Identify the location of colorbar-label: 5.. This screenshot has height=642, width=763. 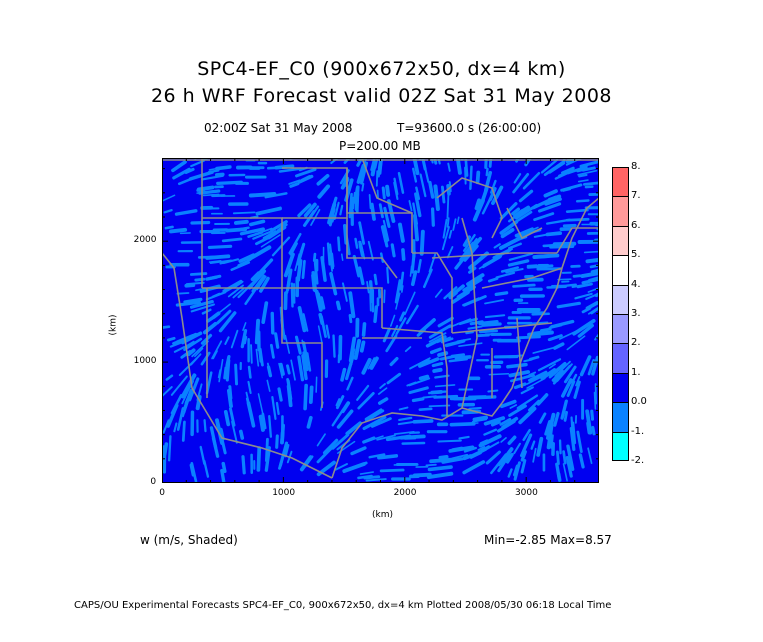
(636, 255).